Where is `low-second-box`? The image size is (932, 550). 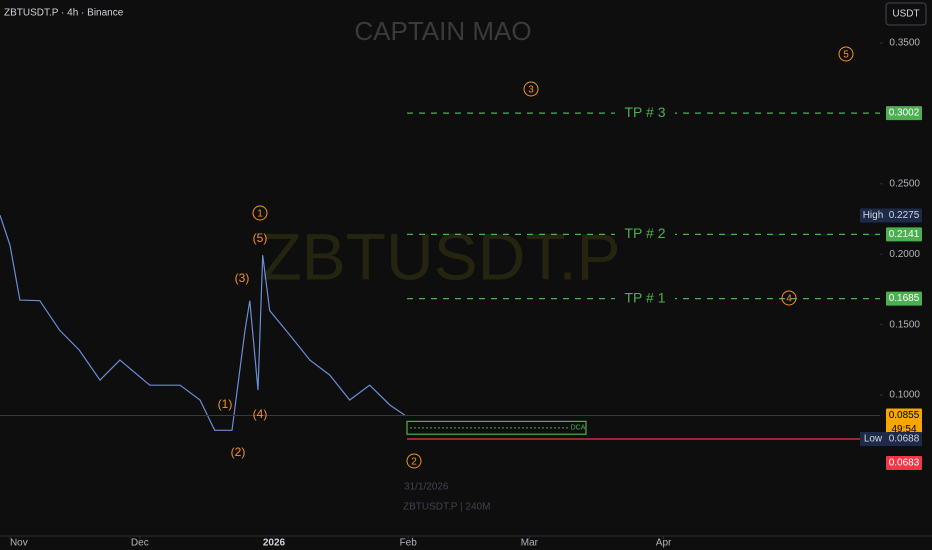
low-second-box is located at coordinates (904, 463).